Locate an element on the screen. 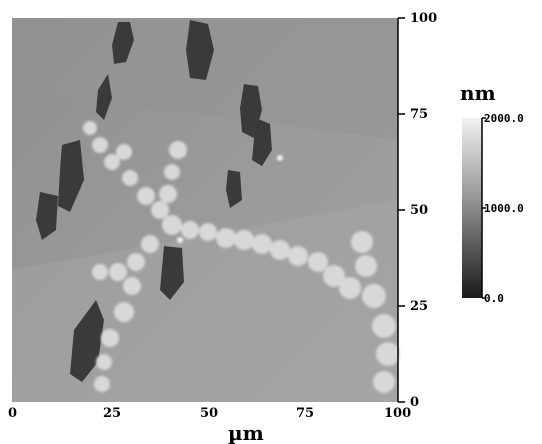 This screenshot has height=444, width=542. y-tick-label: 0 is located at coordinates (414, 402).